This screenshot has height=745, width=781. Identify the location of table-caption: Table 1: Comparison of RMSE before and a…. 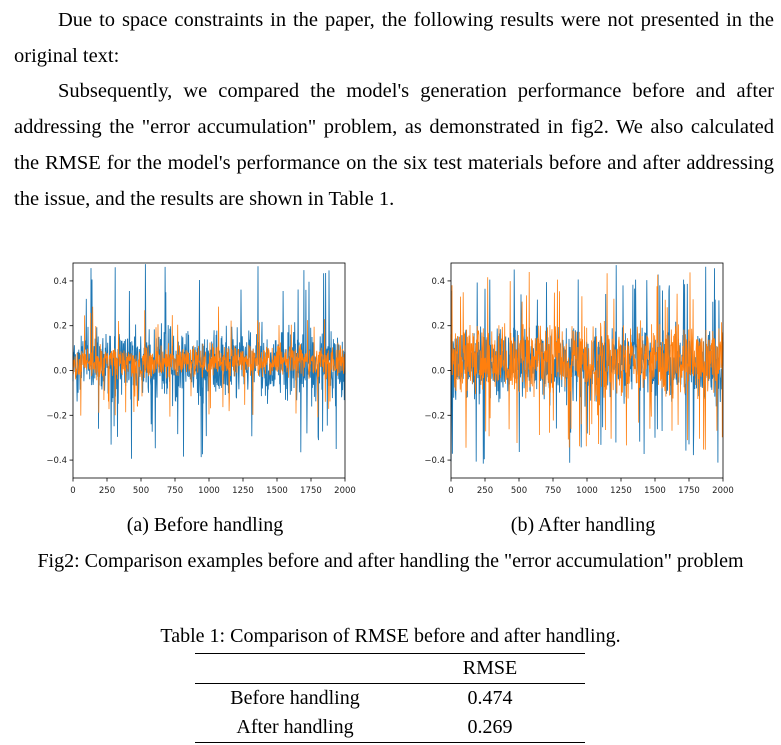
(390, 636).